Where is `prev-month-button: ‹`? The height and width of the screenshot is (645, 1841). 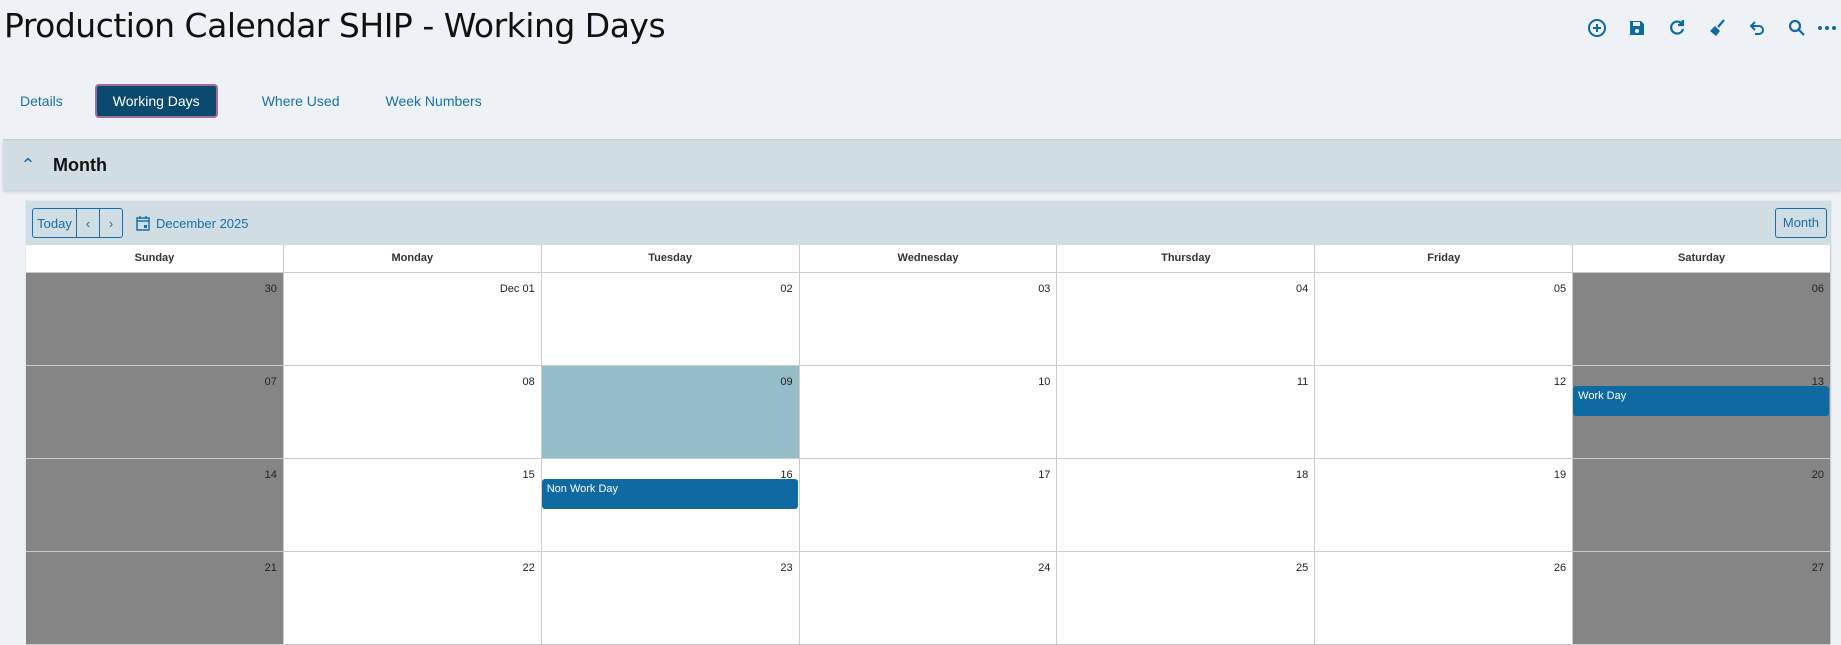
prev-month-button: ‹ is located at coordinates (88, 223).